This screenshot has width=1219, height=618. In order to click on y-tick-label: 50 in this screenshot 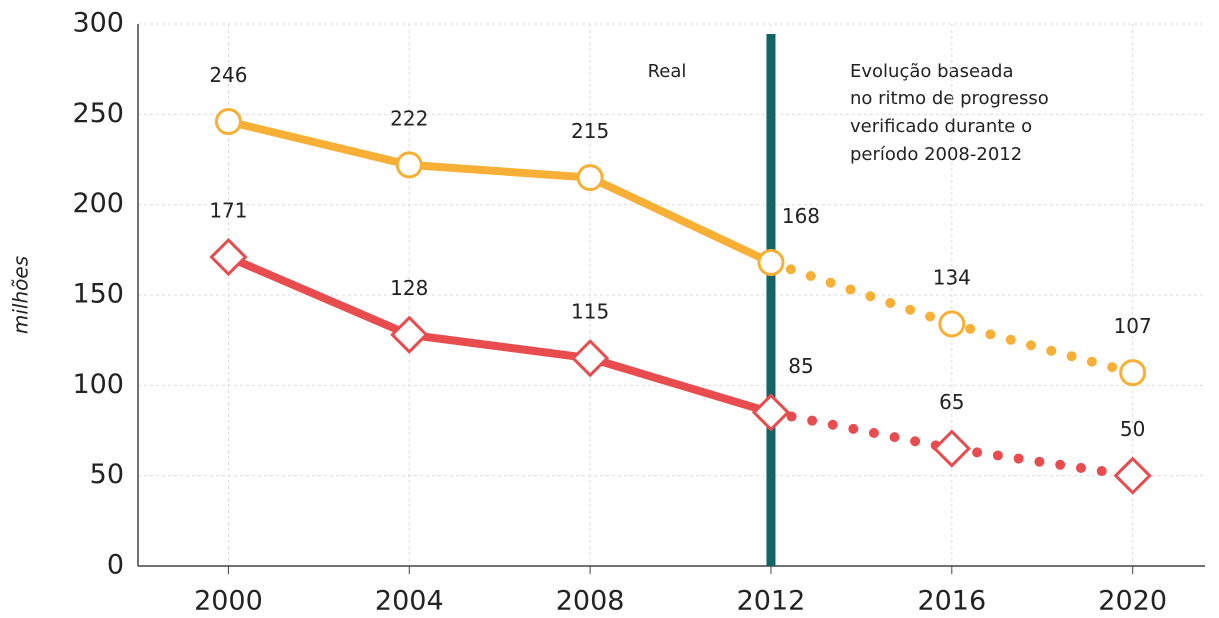, I will do `click(107, 474)`.